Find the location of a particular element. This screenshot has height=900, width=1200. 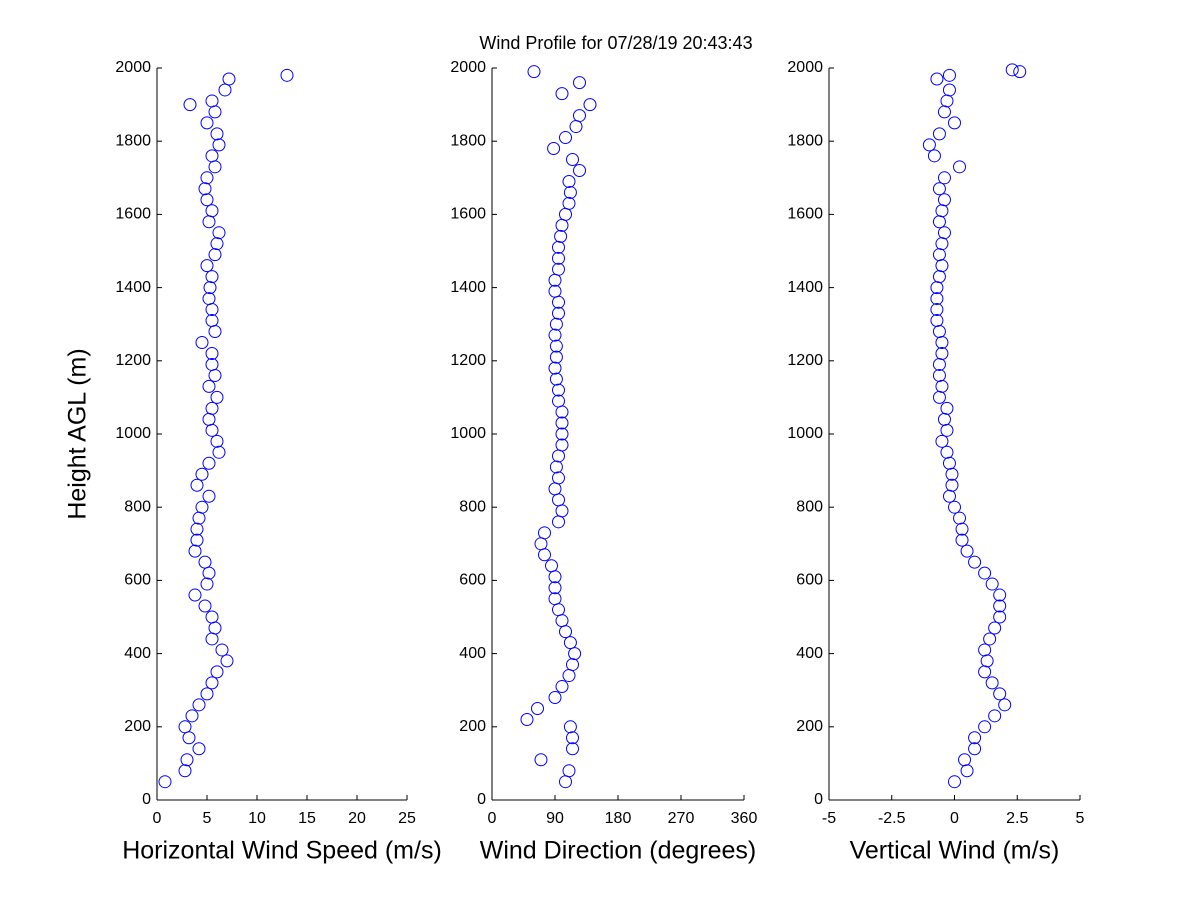

x-axis-label: Vertical Wind (m/s) is located at coordinates (955, 851).